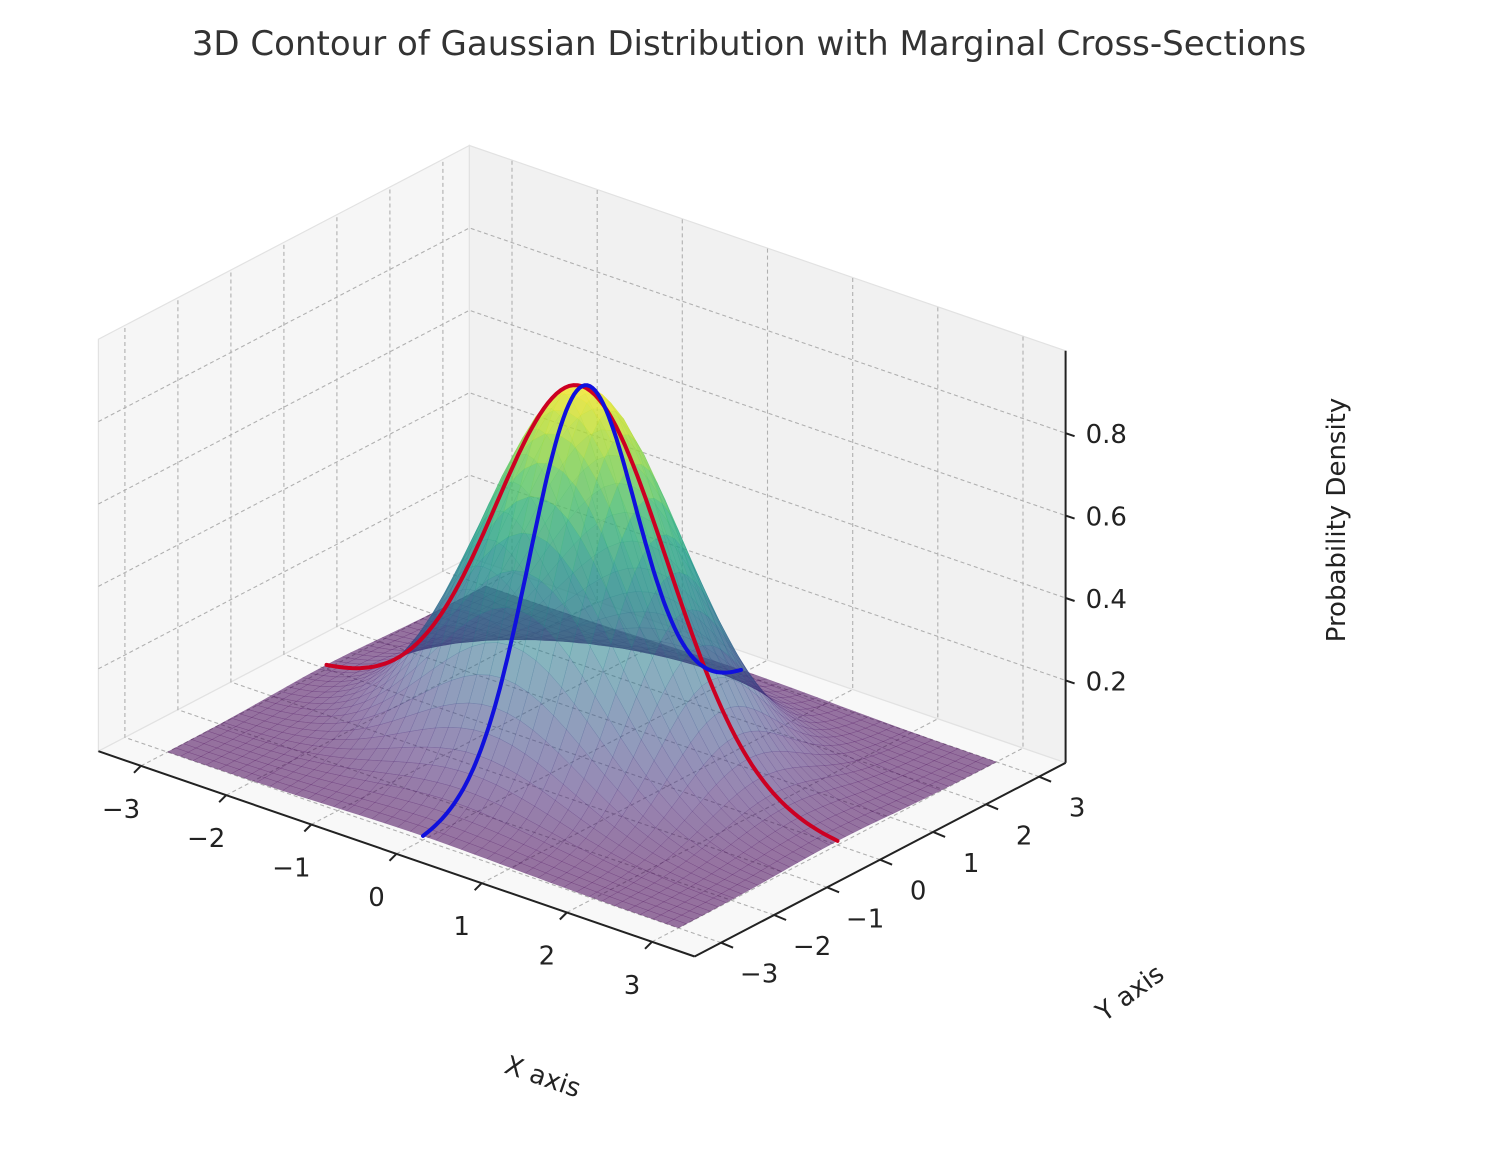  What do you see at coordinates (1106, 682) in the screenshot?
I see `z-tick-label: 0.2` at bounding box center [1106, 682].